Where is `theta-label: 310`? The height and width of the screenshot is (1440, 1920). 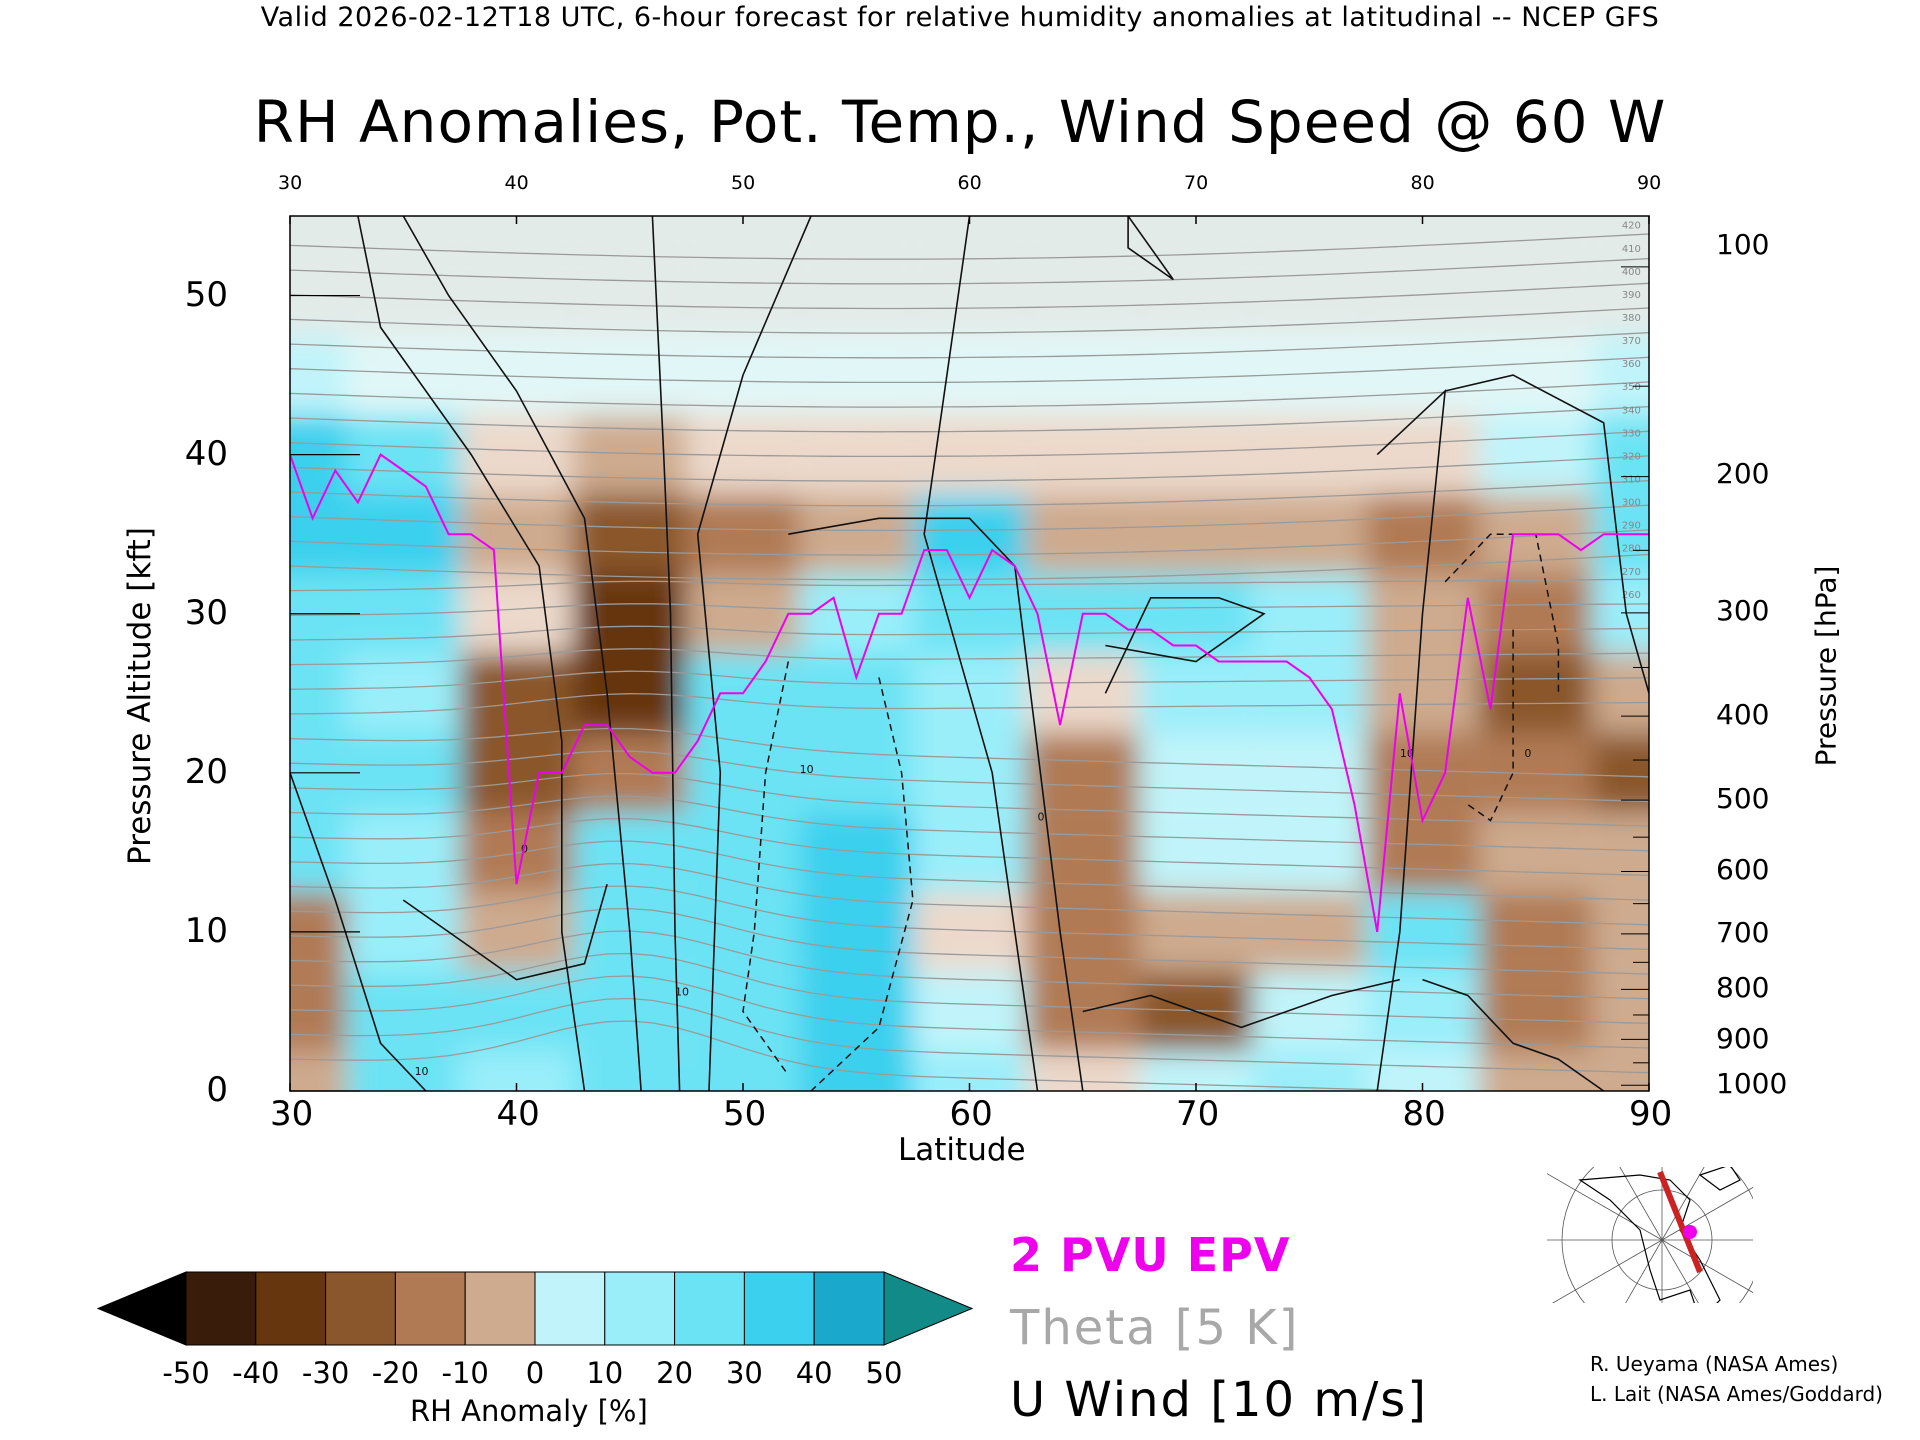 theta-label: 310 is located at coordinates (1631, 479).